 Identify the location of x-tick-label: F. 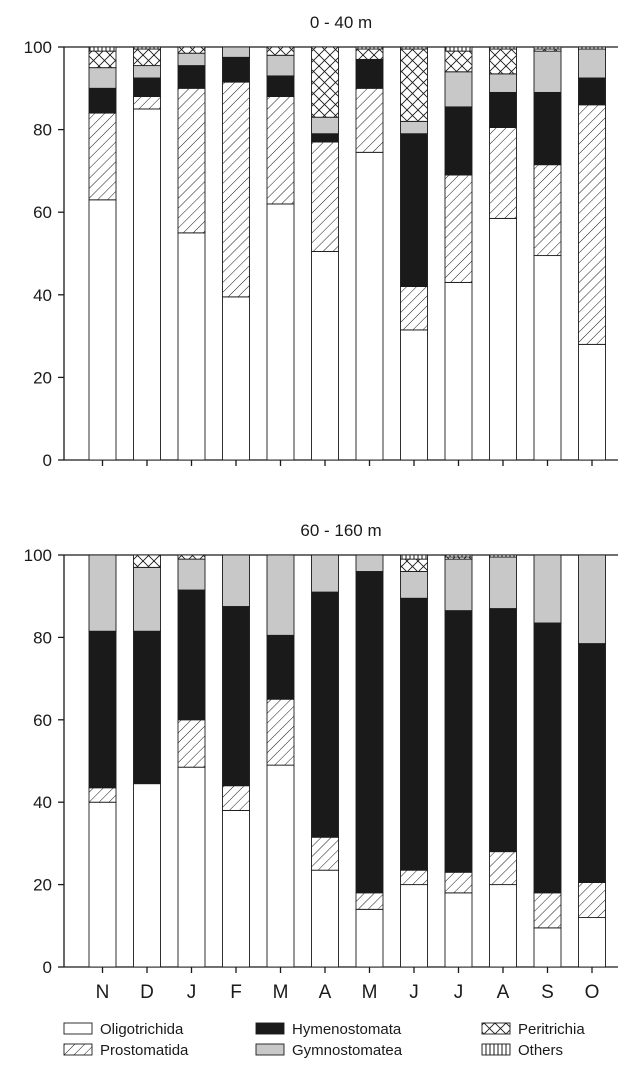
(236, 992).